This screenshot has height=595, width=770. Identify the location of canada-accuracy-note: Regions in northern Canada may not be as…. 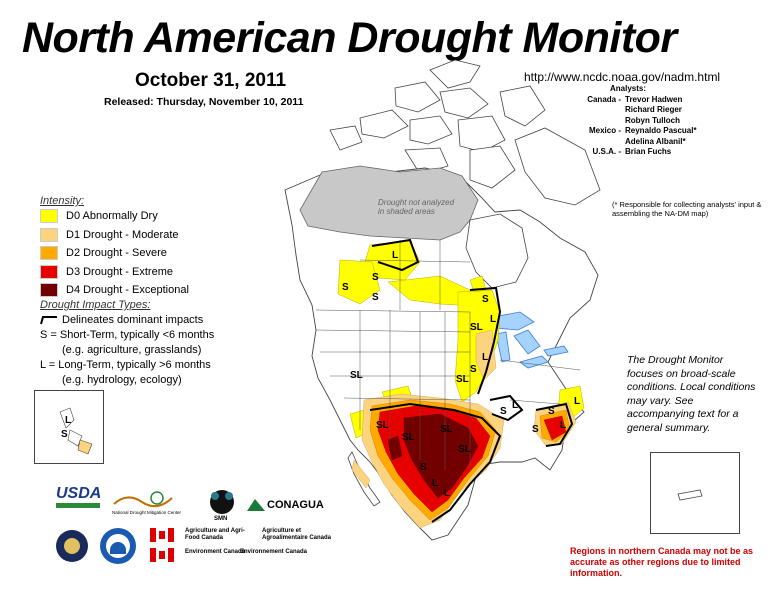
(662, 562).